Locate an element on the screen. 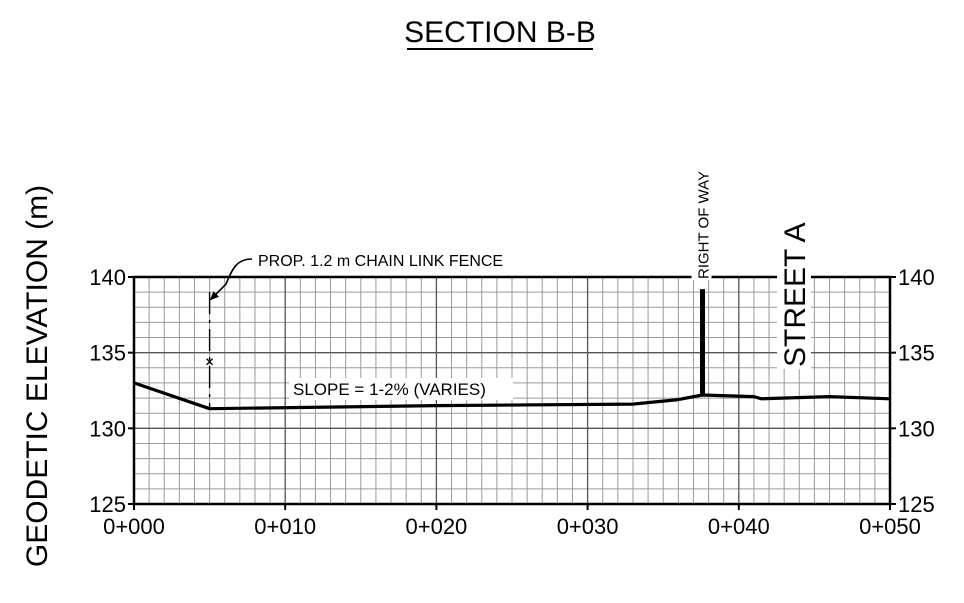 This screenshot has width=964, height=603. street-label: STREET A is located at coordinates (795, 295).